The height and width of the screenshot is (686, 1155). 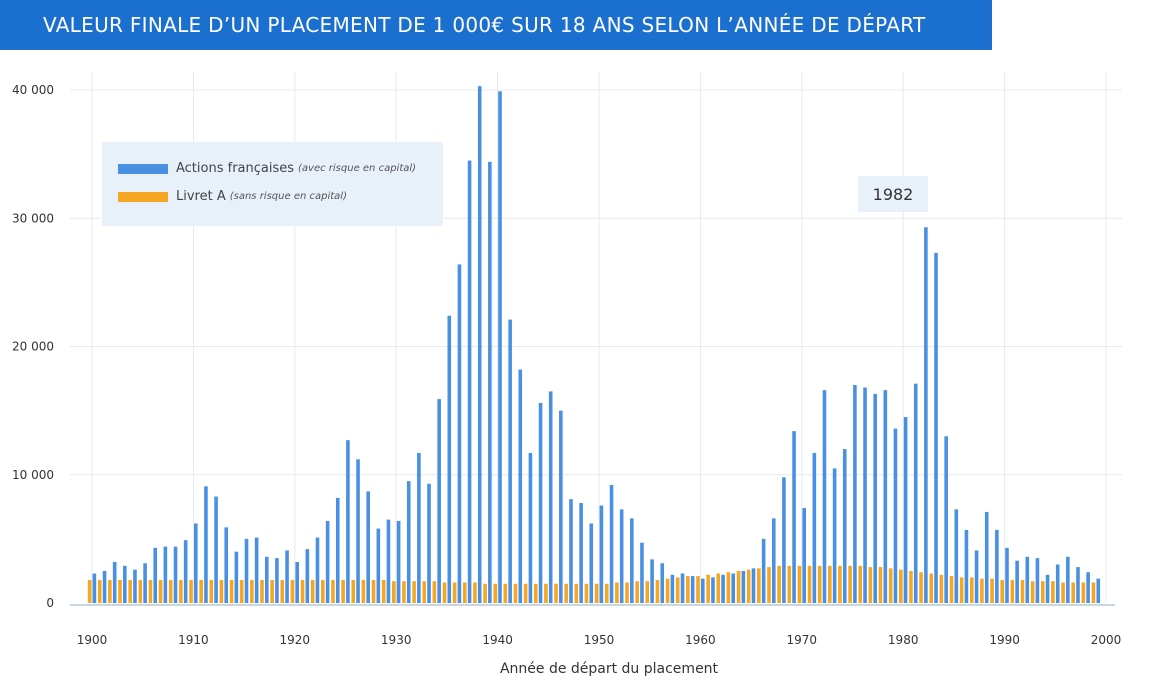 I want to click on x-tick-label: 1990, so click(x=1004, y=640).